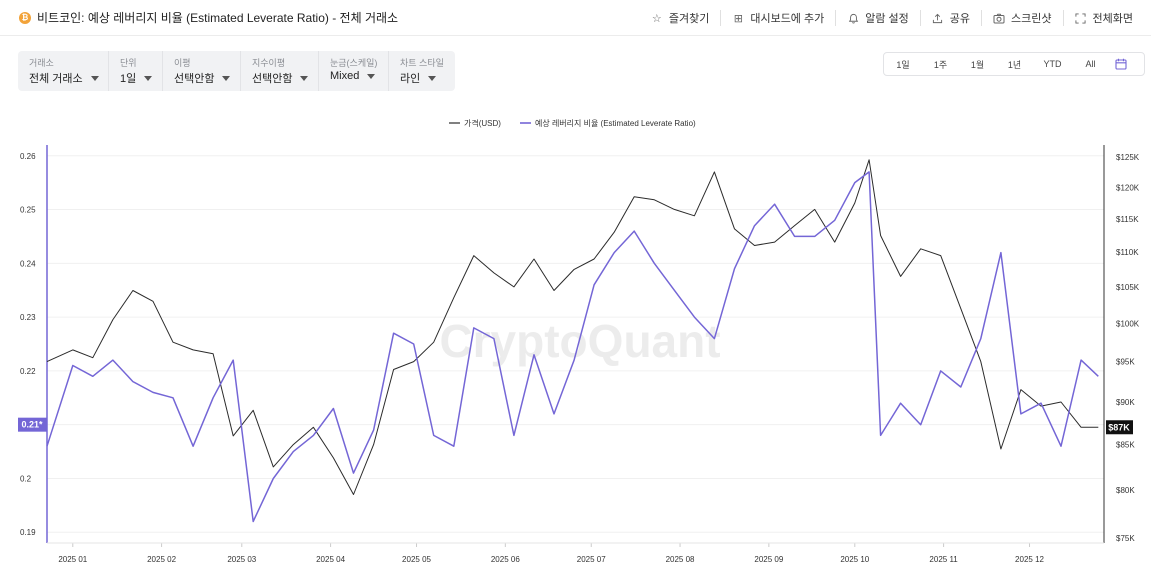 The height and width of the screenshot is (574, 1151). I want to click on range-1d-button: 1일, so click(903, 64).